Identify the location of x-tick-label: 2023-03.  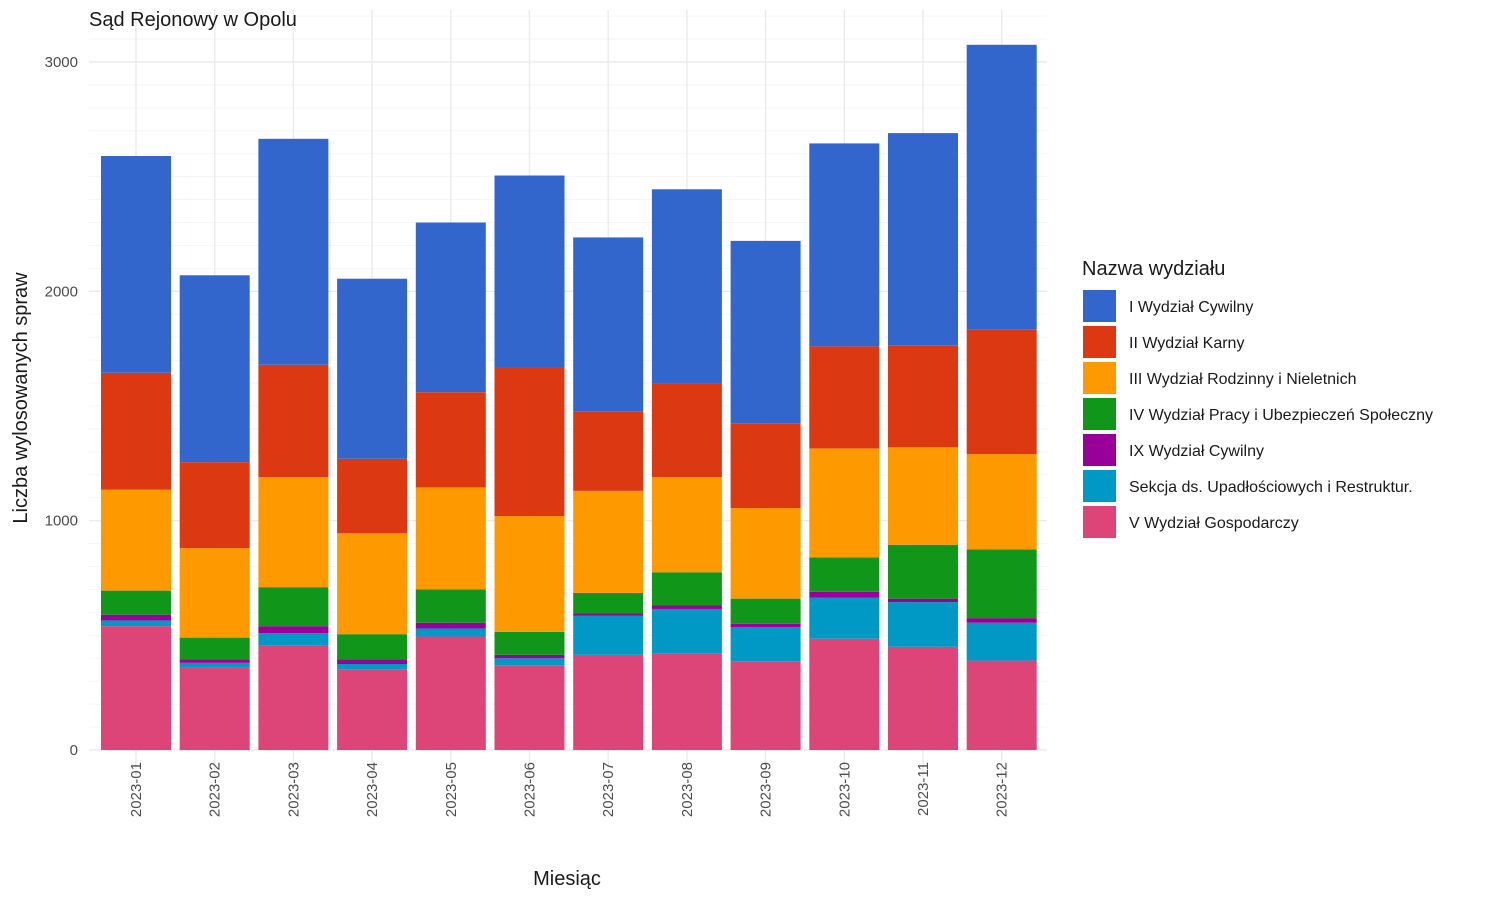
(293, 789).